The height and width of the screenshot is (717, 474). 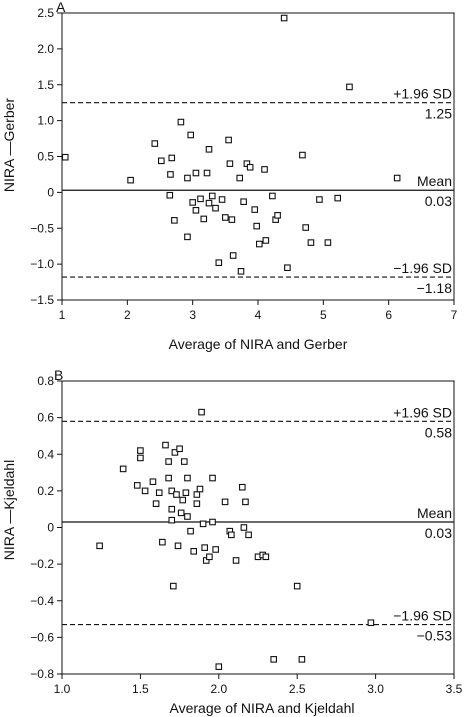 What do you see at coordinates (46, 228) in the screenshot?
I see `panel-a-y-tick: −0.5` at bounding box center [46, 228].